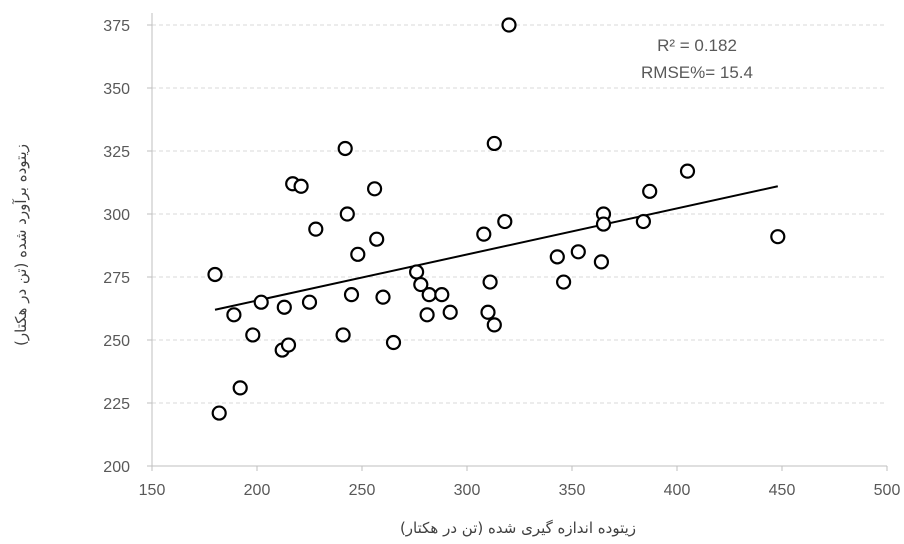 The width and height of the screenshot is (904, 544). What do you see at coordinates (362, 490) in the screenshot?
I see `x-tick-label-250: 250` at bounding box center [362, 490].